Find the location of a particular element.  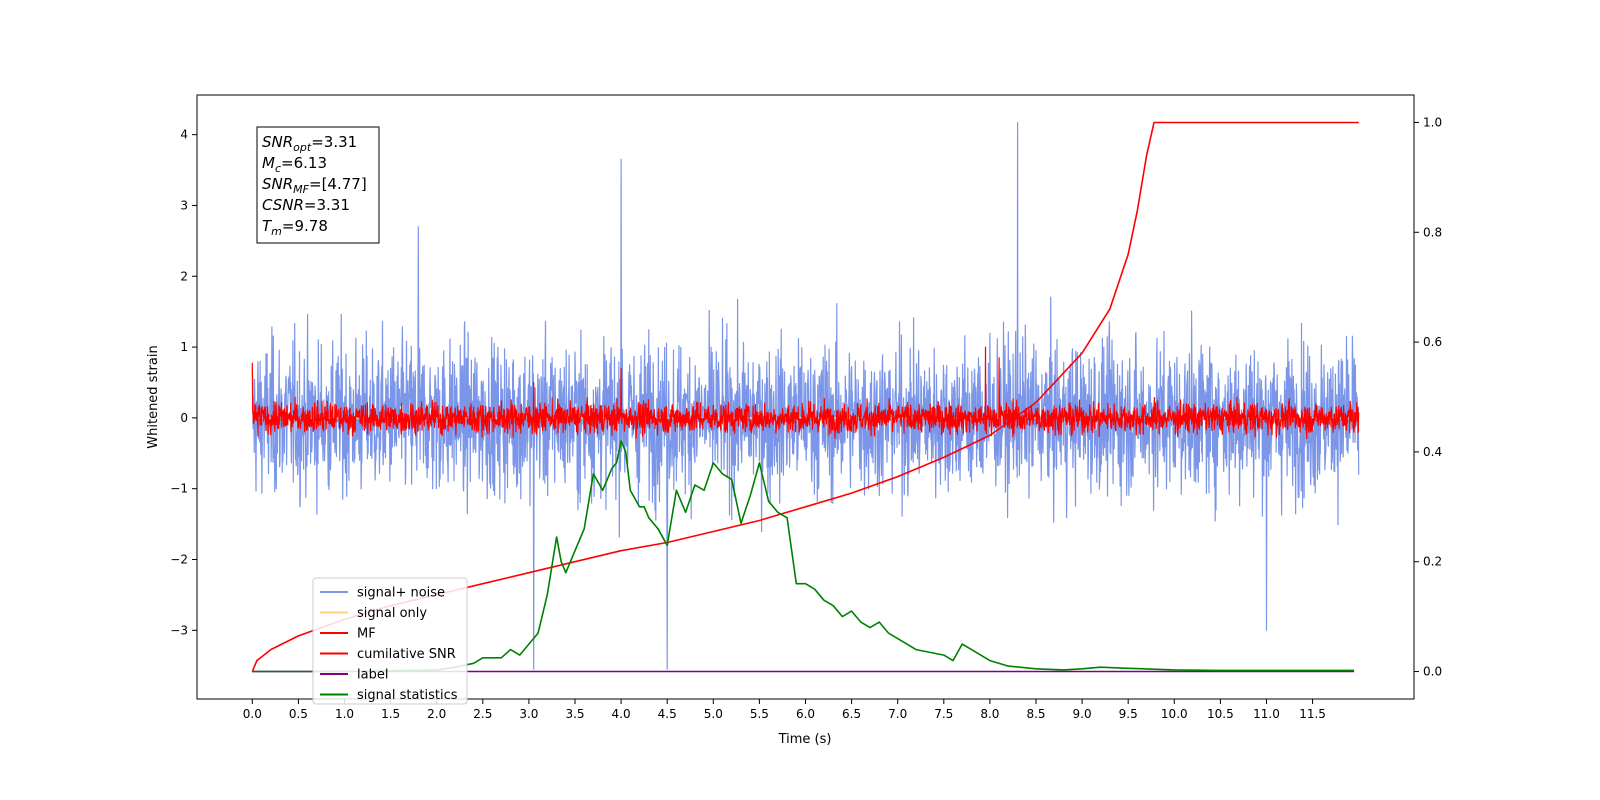

x-tick-label: 11.5 is located at coordinates (1312, 714).